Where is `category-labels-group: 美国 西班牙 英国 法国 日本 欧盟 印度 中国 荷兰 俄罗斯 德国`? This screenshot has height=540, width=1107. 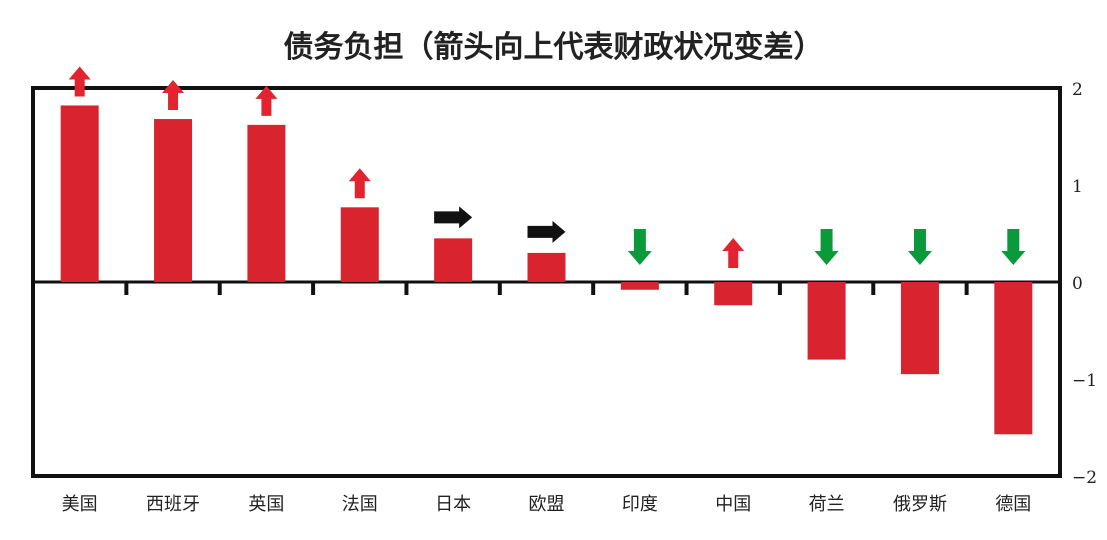
category-labels-group: 美国 西班牙 英国 法国 日本 欧盟 印度 中国 荷兰 俄罗斯 德国 is located at coordinates (547, 504).